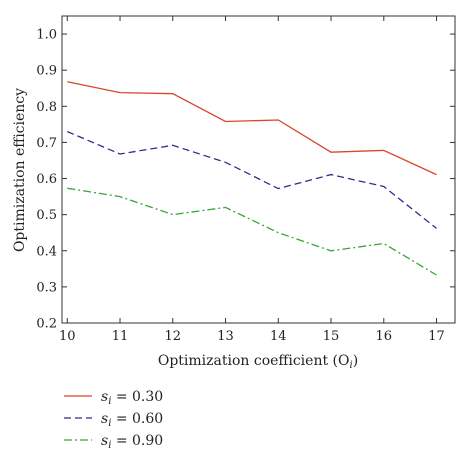 Image resolution: width=474 pixels, height=463 pixels. What do you see at coordinates (173, 336) in the screenshot?
I see `x-tick-label: 12` at bounding box center [173, 336].